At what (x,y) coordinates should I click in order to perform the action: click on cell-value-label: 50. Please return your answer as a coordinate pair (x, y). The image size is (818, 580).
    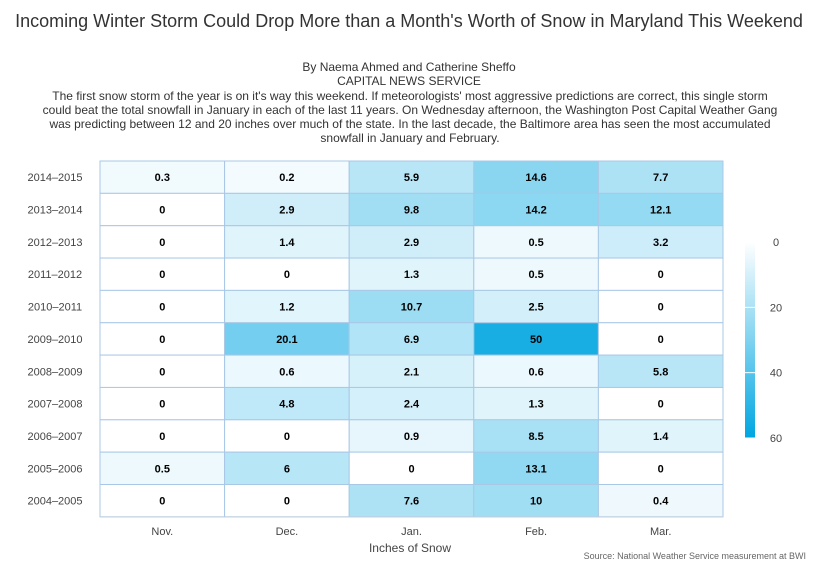
    Looking at the image, I should click on (536, 340).